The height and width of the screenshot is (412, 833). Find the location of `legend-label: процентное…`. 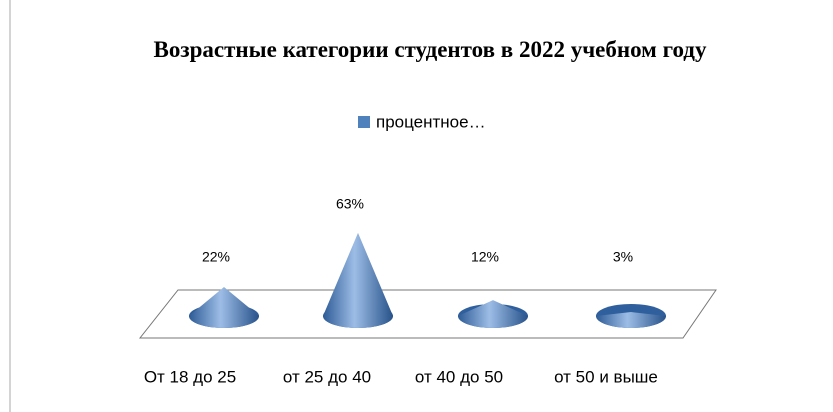

legend-label: процентное… is located at coordinates (431, 121).